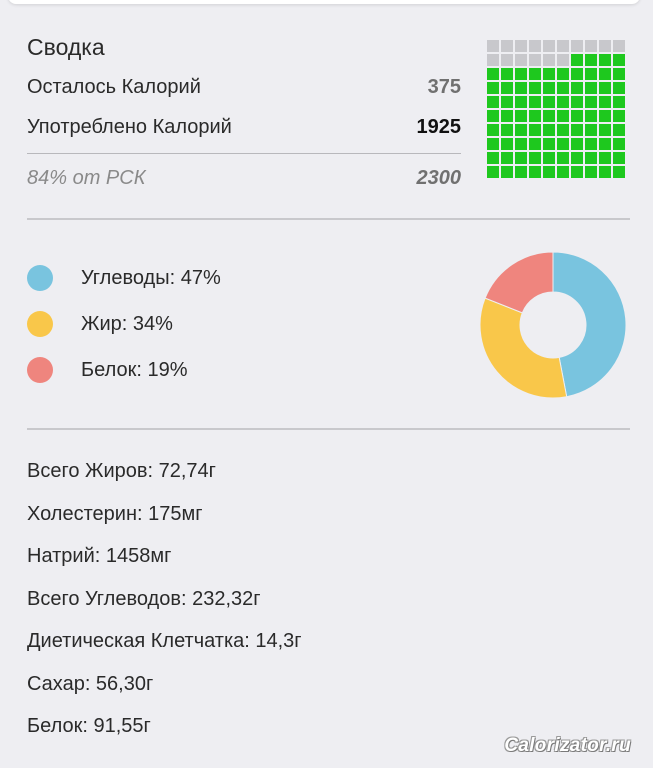  I want to click on remaining-calories-value: 375, so click(444, 87).